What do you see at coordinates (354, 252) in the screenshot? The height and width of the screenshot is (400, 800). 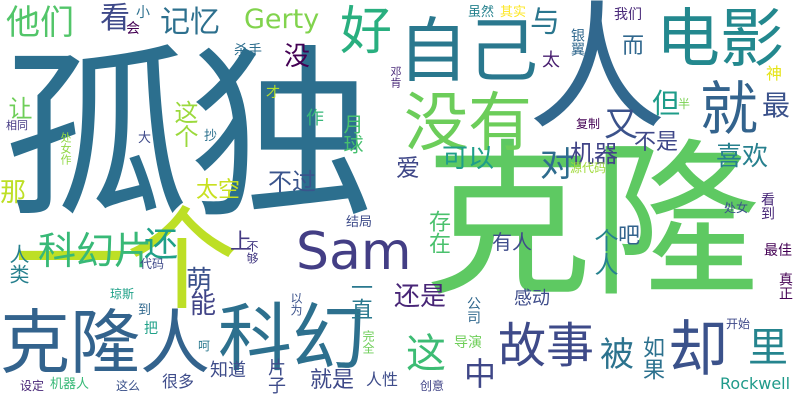 I see `word-sam: Sam` at bounding box center [354, 252].